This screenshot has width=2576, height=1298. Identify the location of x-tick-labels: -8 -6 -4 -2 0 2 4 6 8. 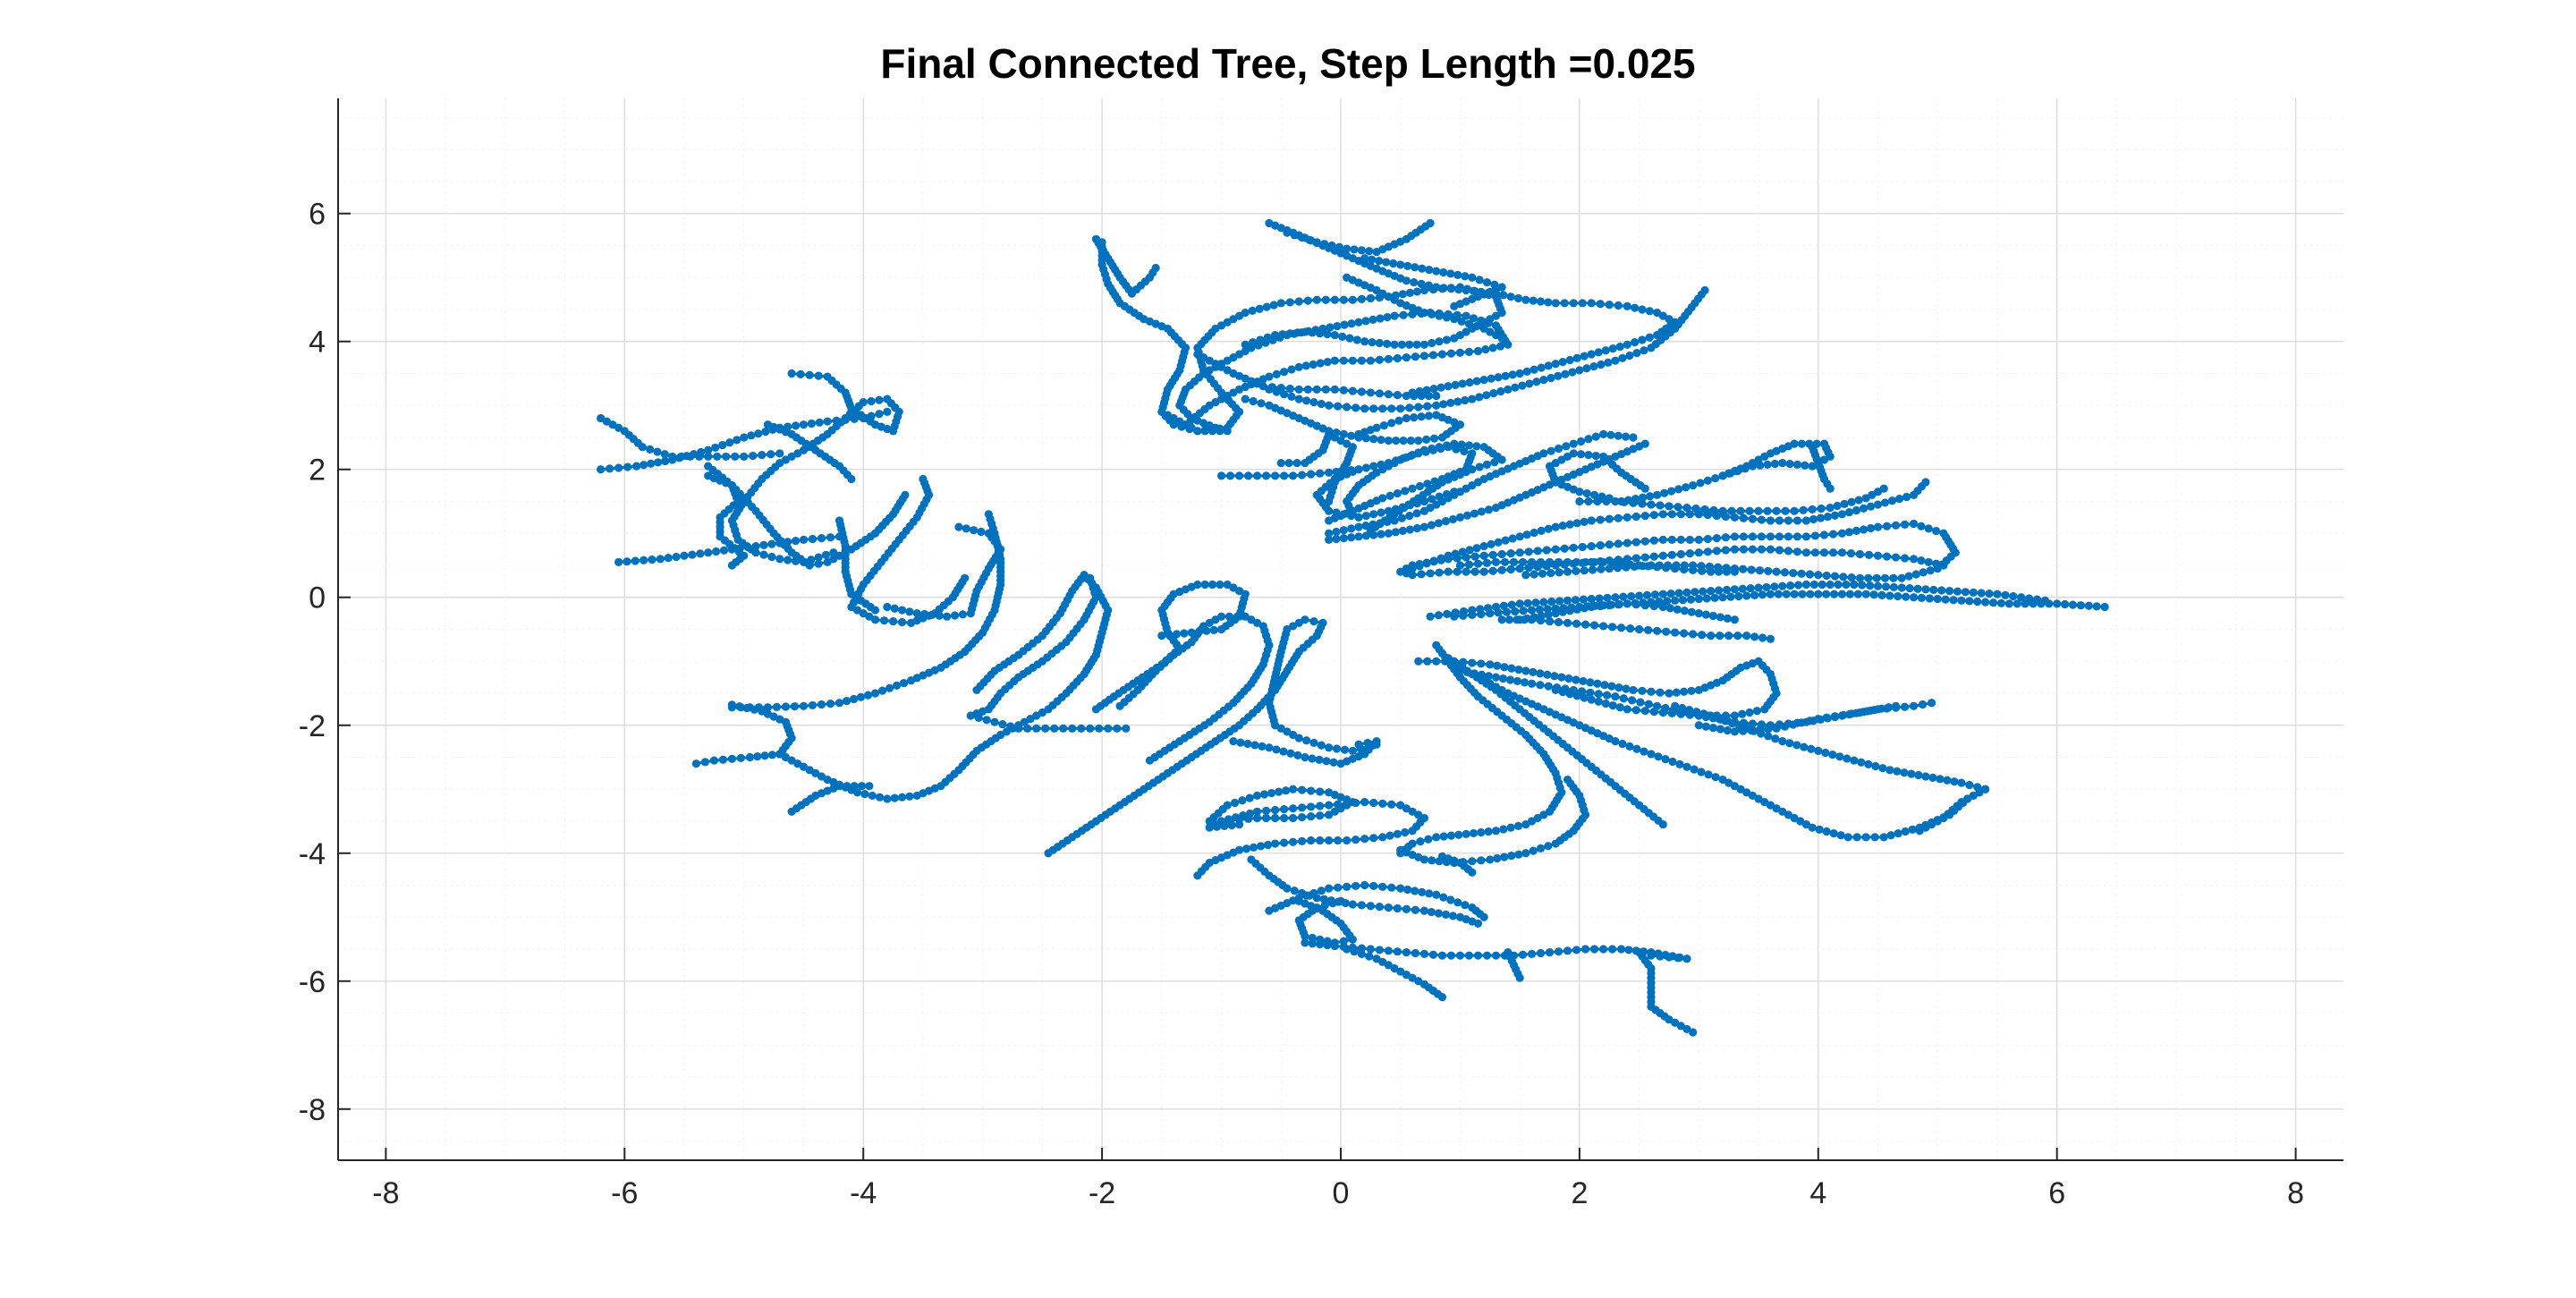
(1338, 1179).